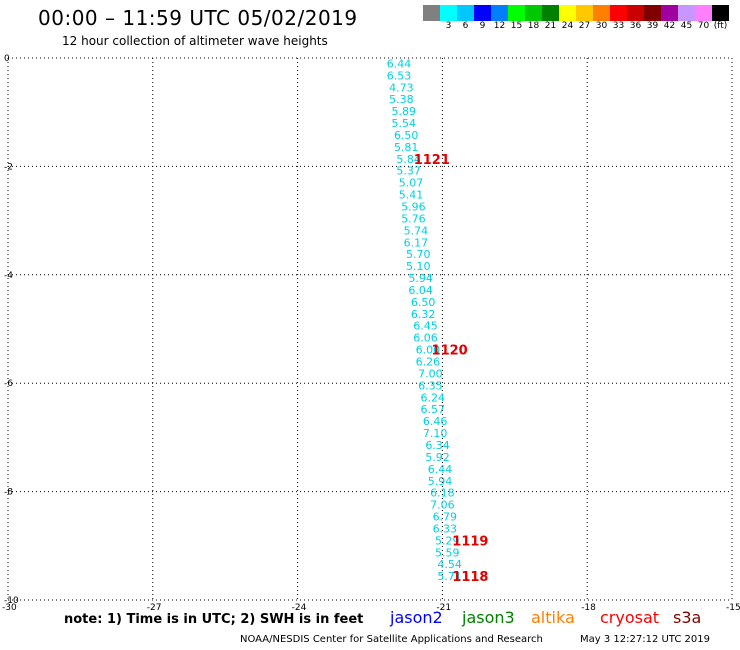 This screenshot has width=740, height=650. I want to click on legend-label: 18, so click(533, 26).